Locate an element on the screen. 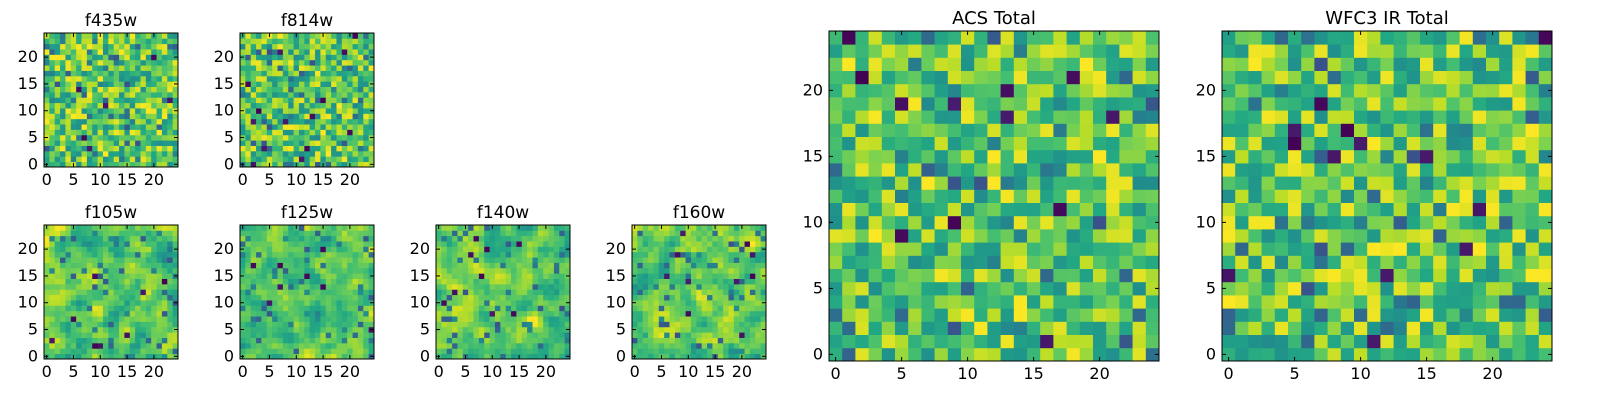 This screenshot has height=400, width=1600. y-tick-label: 5 is located at coordinates (229, 329).